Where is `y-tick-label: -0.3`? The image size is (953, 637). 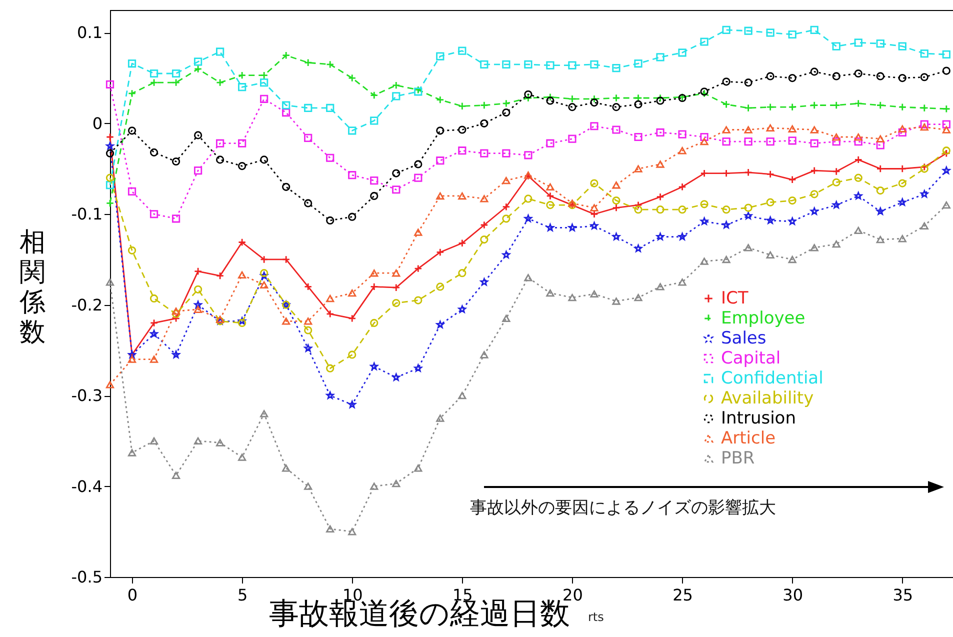
y-tick-label: -0.3 is located at coordinates (86, 396).